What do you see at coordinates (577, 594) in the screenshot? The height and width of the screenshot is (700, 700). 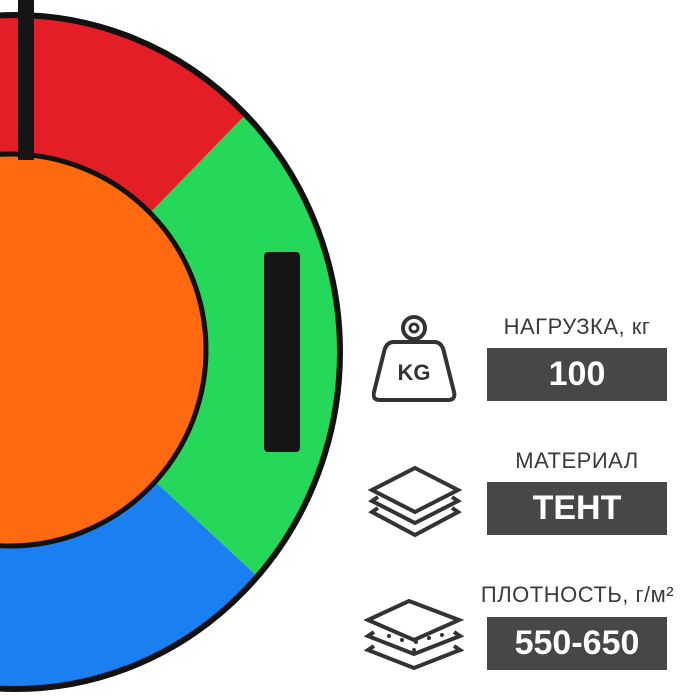 I see `density-label: ПЛОТНОСТЬ, г/м²` at bounding box center [577, 594].